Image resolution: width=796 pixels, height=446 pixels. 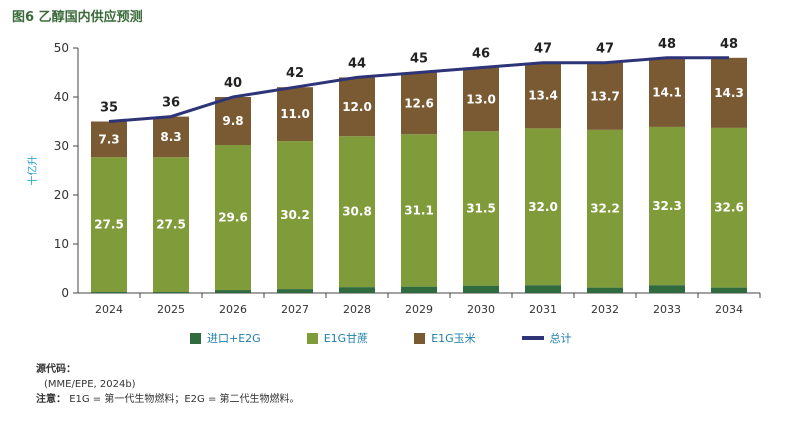 I want to click on source-text: (MME/EPE, 2024b), so click(x=90, y=384).